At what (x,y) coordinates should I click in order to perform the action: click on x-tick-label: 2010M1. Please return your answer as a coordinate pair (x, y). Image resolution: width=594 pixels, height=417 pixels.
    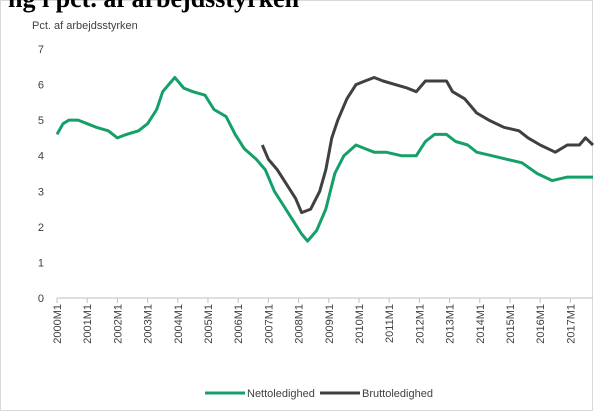
    Looking at the image, I should click on (360, 324).